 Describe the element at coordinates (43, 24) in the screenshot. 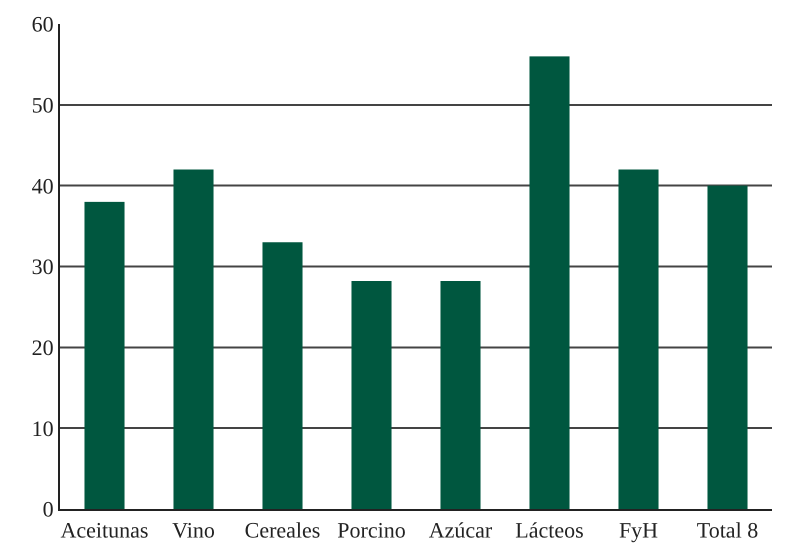

I see `y-tick-label: 60` at that location.